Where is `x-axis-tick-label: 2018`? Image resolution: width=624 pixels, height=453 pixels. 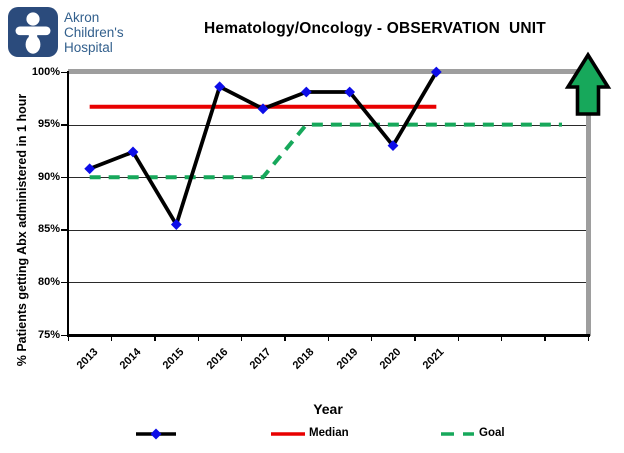
x-axis-tick-label: 2018 is located at coordinates (304, 359).